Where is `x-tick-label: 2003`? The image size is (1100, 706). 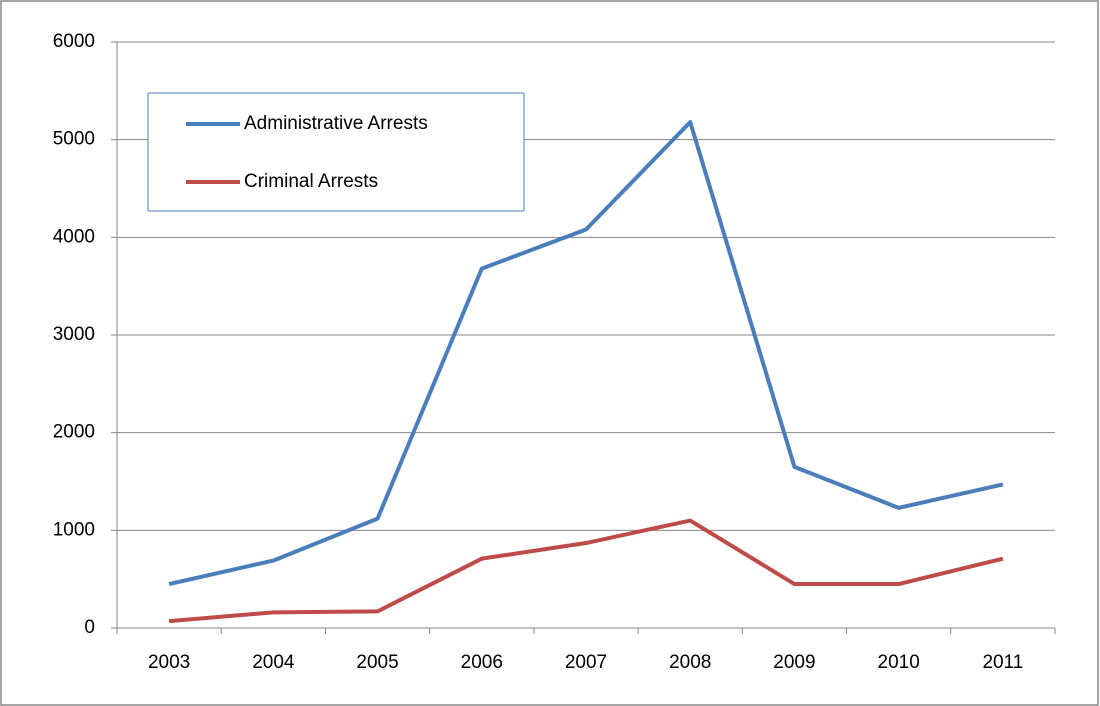
x-tick-label: 2003 is located at coordinates (169, 662).